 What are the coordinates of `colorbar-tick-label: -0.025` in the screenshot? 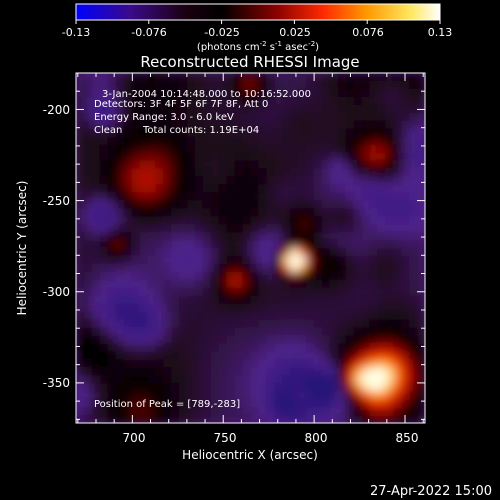 It's located at (221, 32).